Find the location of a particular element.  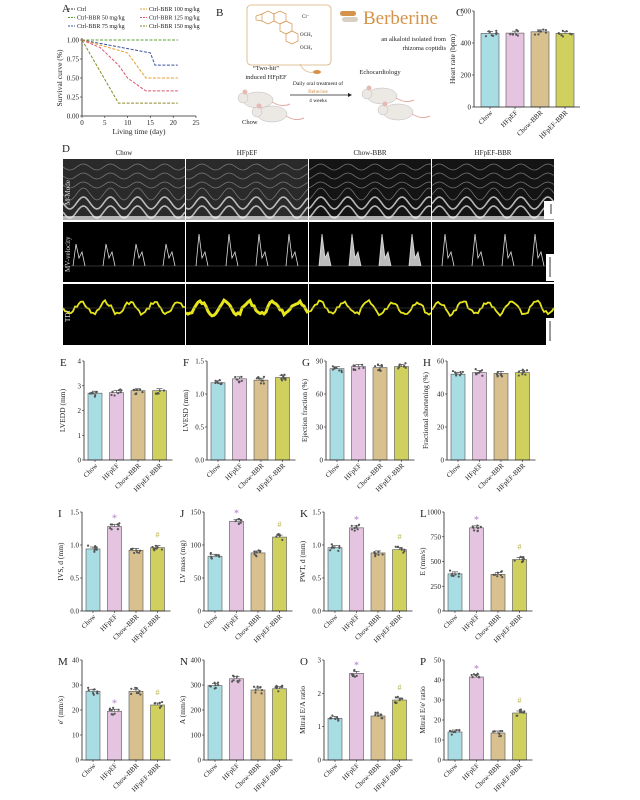

y-tick-label: 1 is located at coordinates (320, 727).